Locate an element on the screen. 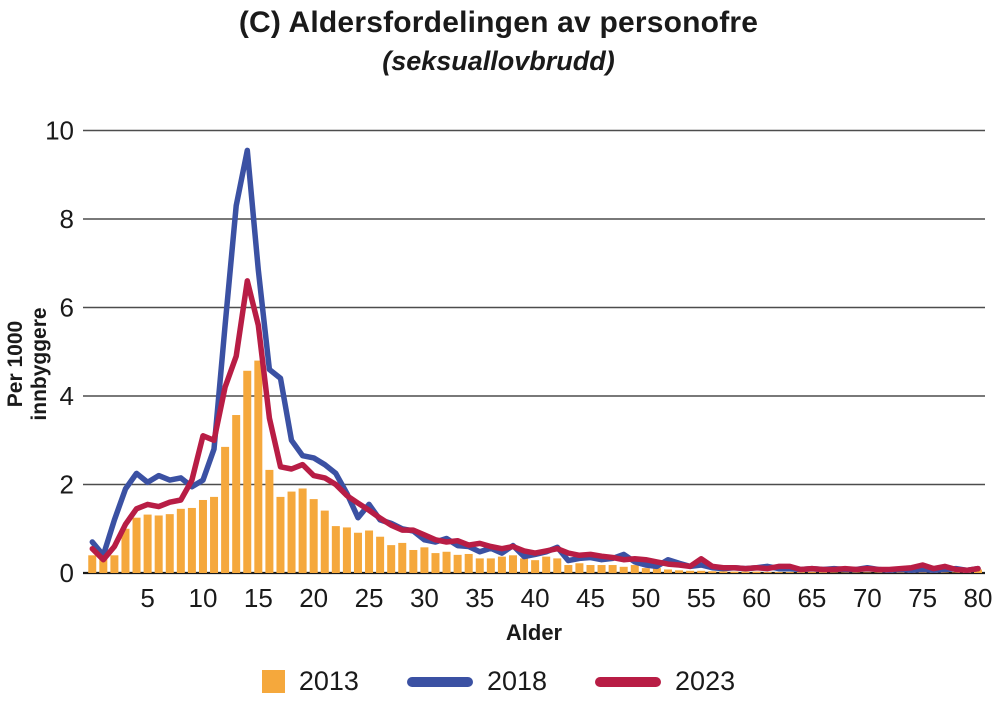 The image size is (997, 719). svg-text: 35 is located at coordinates (479, 598).